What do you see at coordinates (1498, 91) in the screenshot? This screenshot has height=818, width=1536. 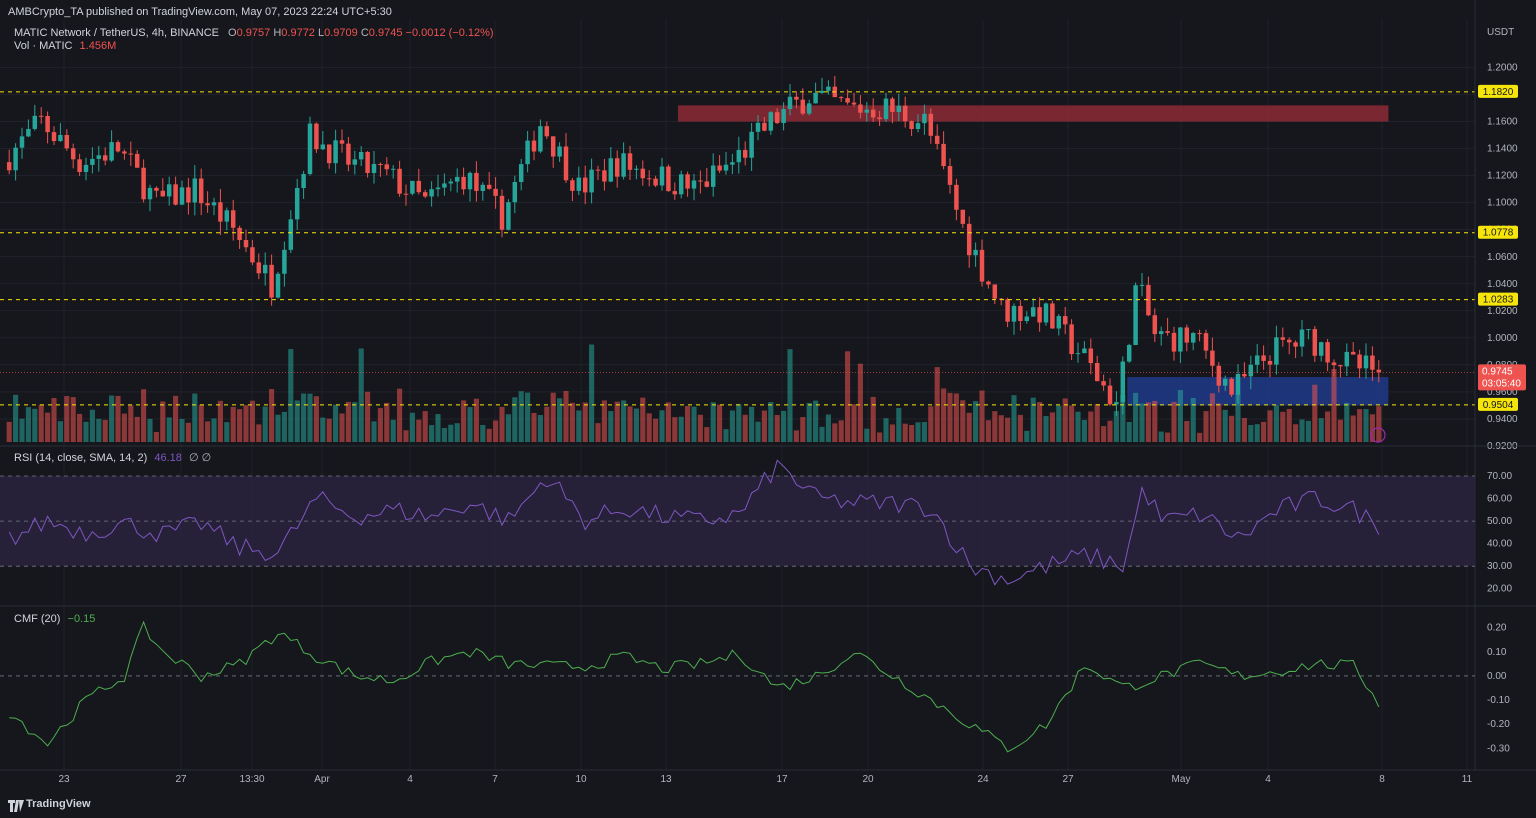 I see `level-price-tag` at bounding box center [1498, 91].